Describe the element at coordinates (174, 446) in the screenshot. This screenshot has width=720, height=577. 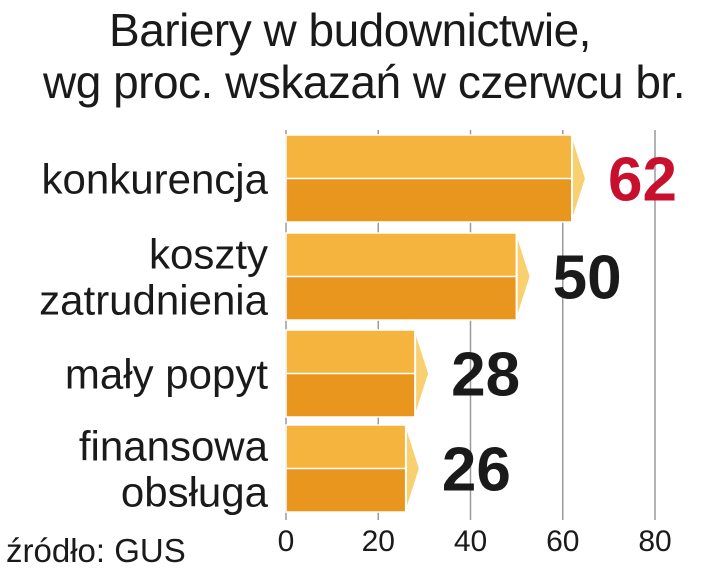
I see `category-label: finansowa` at that location.